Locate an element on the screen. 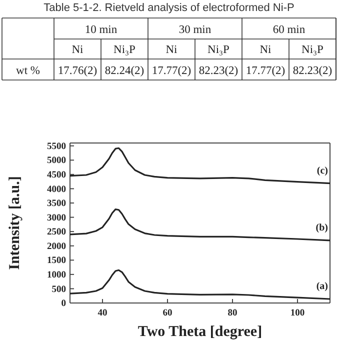  x-tick-label: 40 is located at coordinates (103, 313).